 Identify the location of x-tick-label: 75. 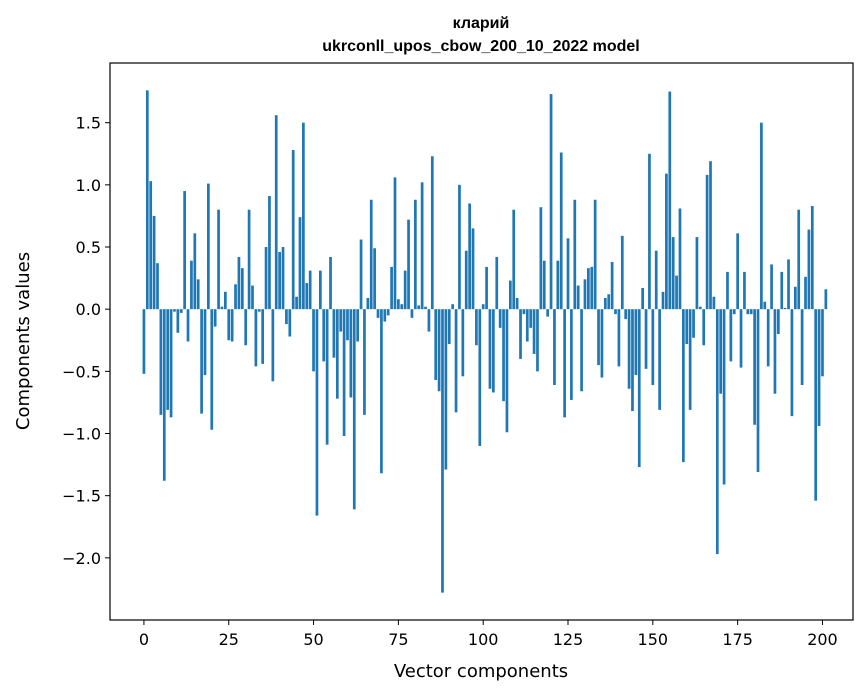
(398, 639).